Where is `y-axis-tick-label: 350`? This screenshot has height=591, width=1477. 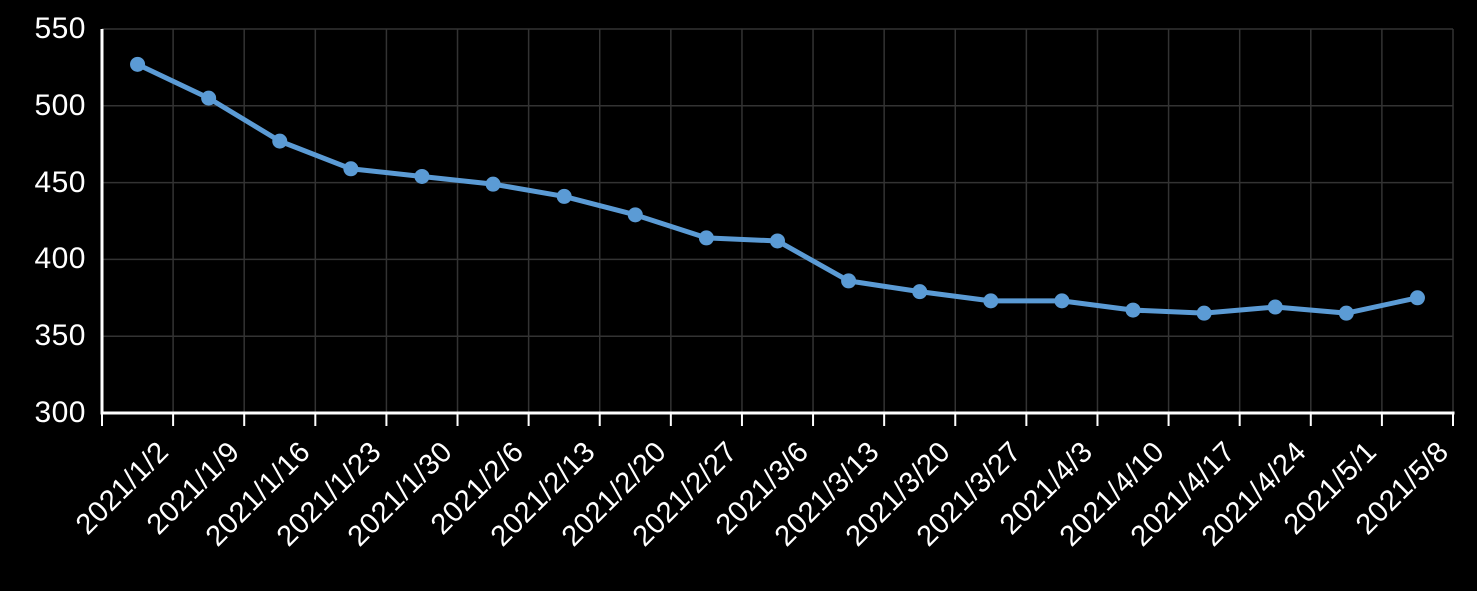 y-axis-tick-label: 350 is located at coordinates (60, 336).